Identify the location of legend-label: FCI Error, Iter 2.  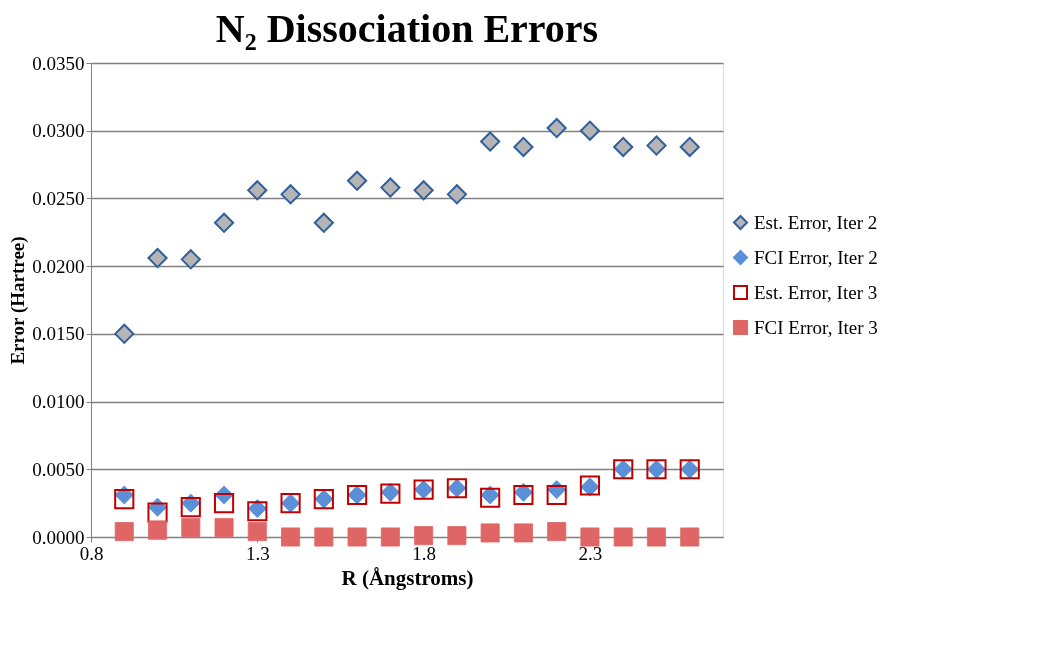
(816, 257).